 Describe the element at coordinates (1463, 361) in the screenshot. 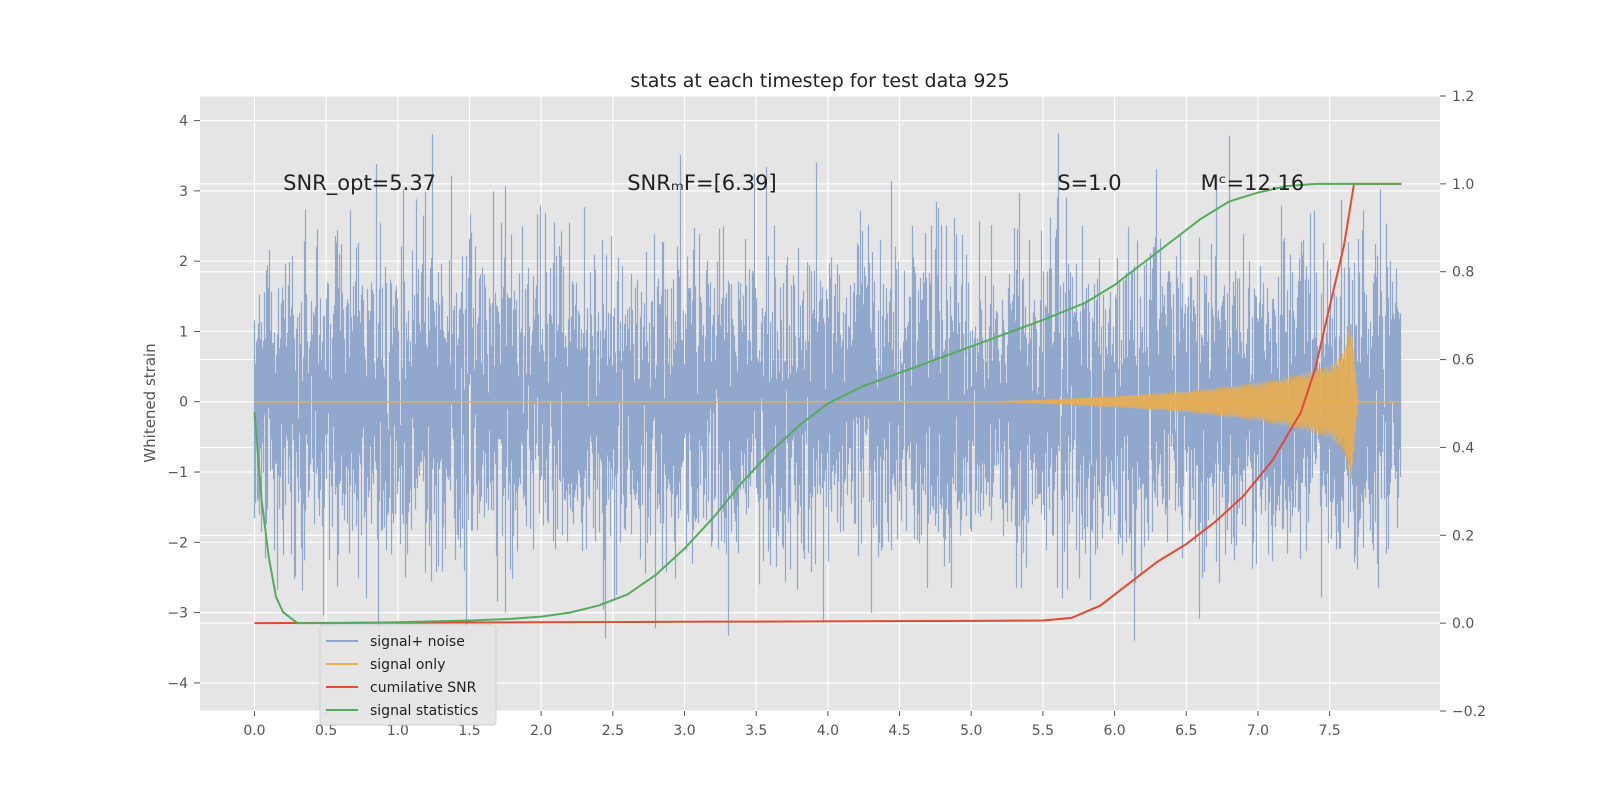

I see `y2-tick-label: 0.6` at that location.